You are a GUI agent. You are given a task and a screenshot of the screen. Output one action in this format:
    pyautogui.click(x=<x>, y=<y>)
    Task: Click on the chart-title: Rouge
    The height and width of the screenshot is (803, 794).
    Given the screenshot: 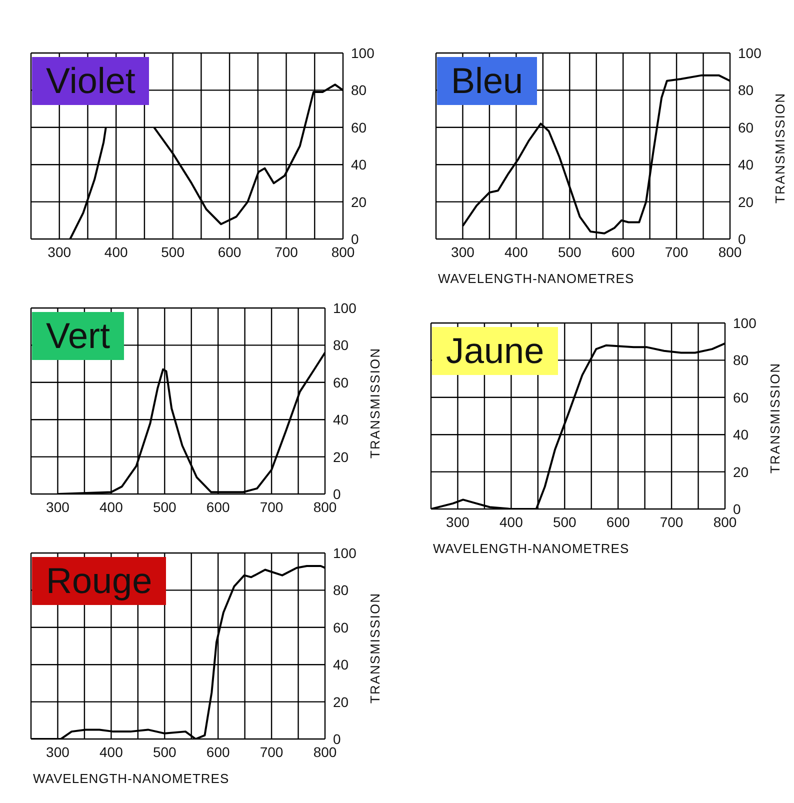 What is the action you would take?
    pyautogui.click(x=99, y=581)
    